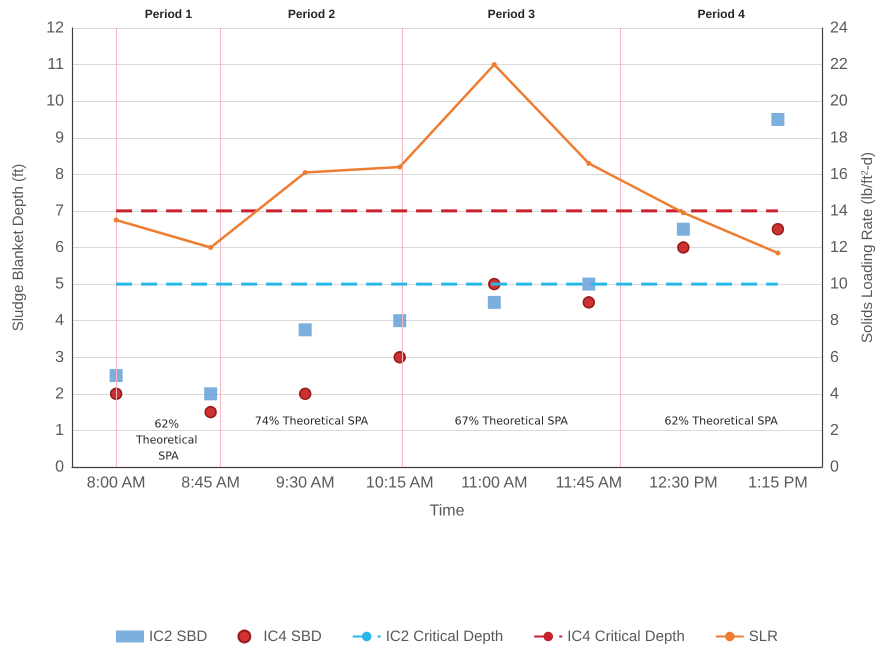  What do you see at coordinates (59, 393) in the screenshot?
I see `y-tick-label: 2` at bounding box center [59, 393].